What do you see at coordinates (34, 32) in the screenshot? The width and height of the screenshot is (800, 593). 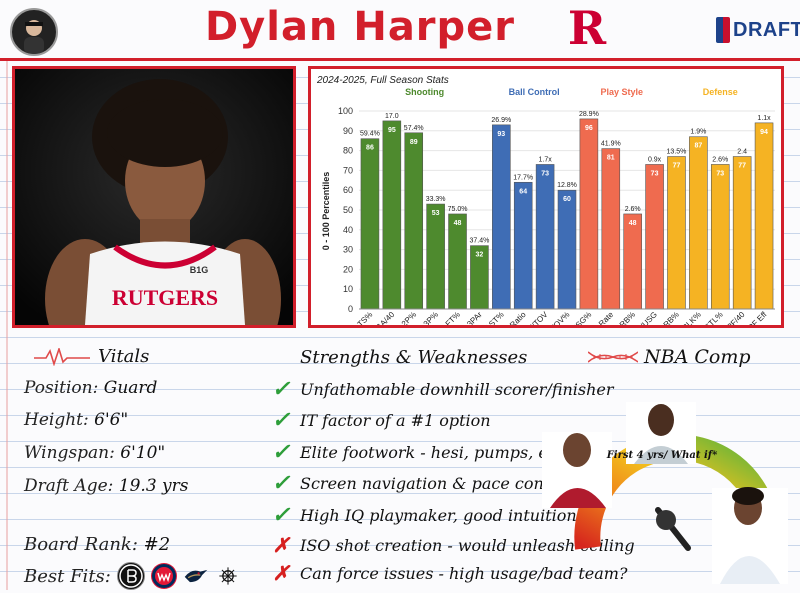 I see `author-avatar` at bounding box center [34, 32].